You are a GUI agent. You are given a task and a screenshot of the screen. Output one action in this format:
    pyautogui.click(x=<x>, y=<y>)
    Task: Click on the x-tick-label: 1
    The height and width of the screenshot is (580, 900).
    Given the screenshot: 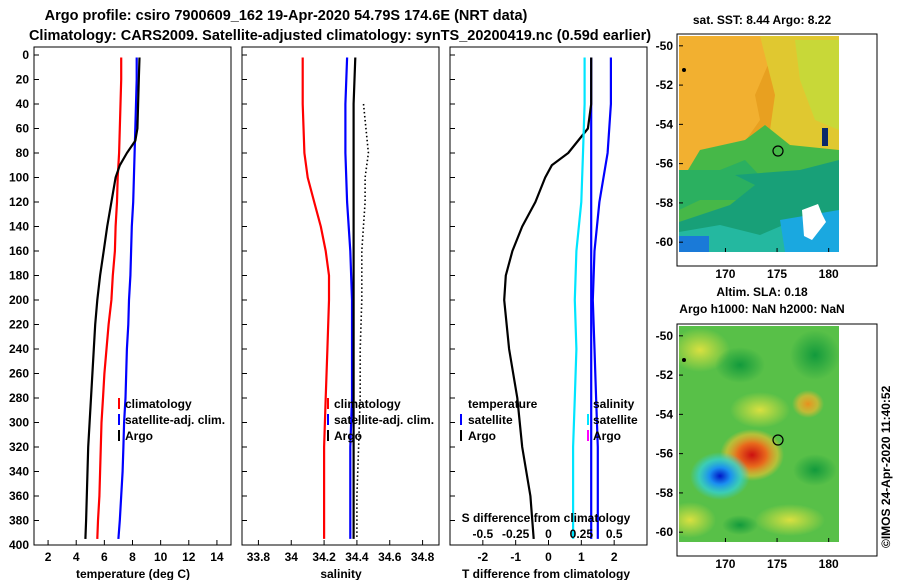 What is the action you would take?
    pyautogui.click(x=581, y=557)
    